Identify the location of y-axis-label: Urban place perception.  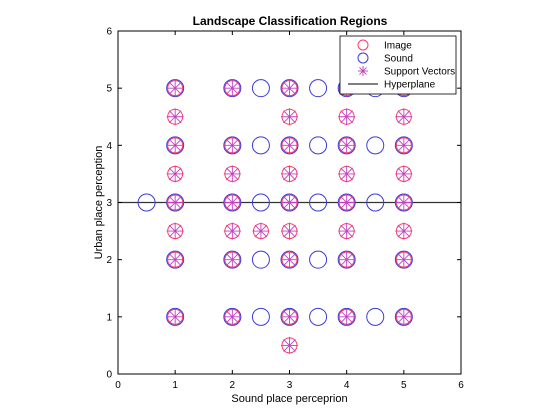
(99, 203).